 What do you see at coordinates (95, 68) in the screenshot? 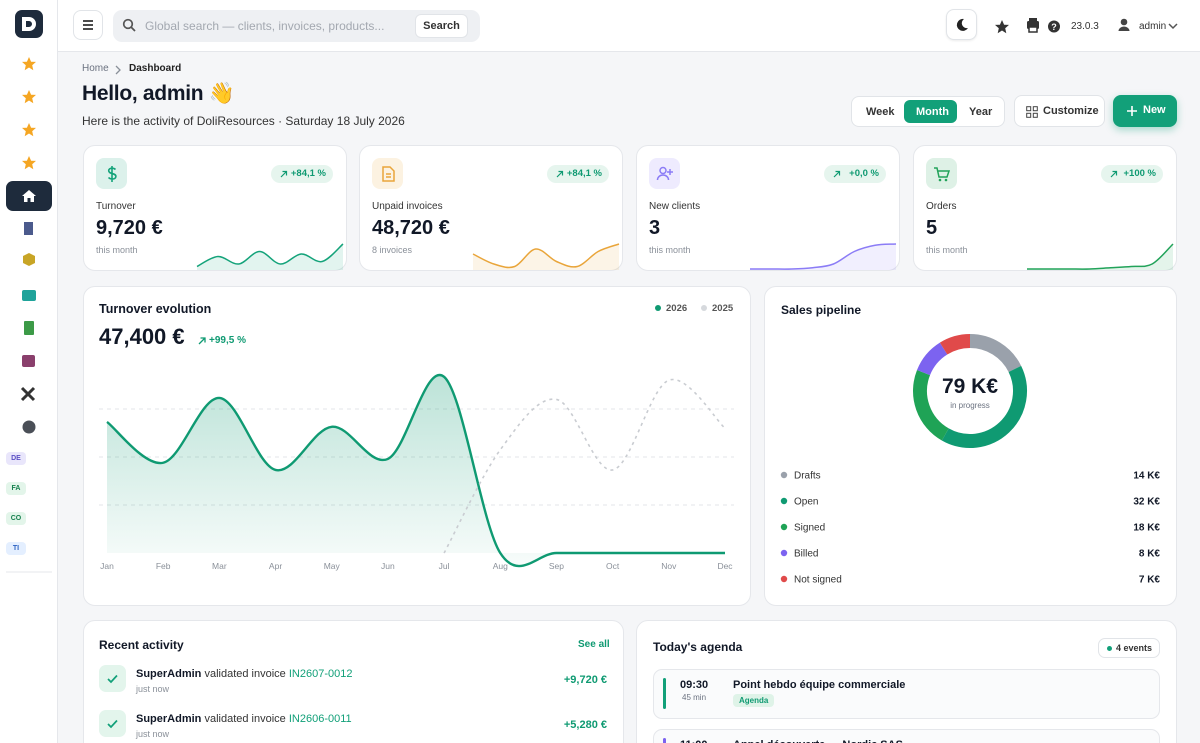
I see `breadcrumb-link: Home` at bounding box center [95, 68].